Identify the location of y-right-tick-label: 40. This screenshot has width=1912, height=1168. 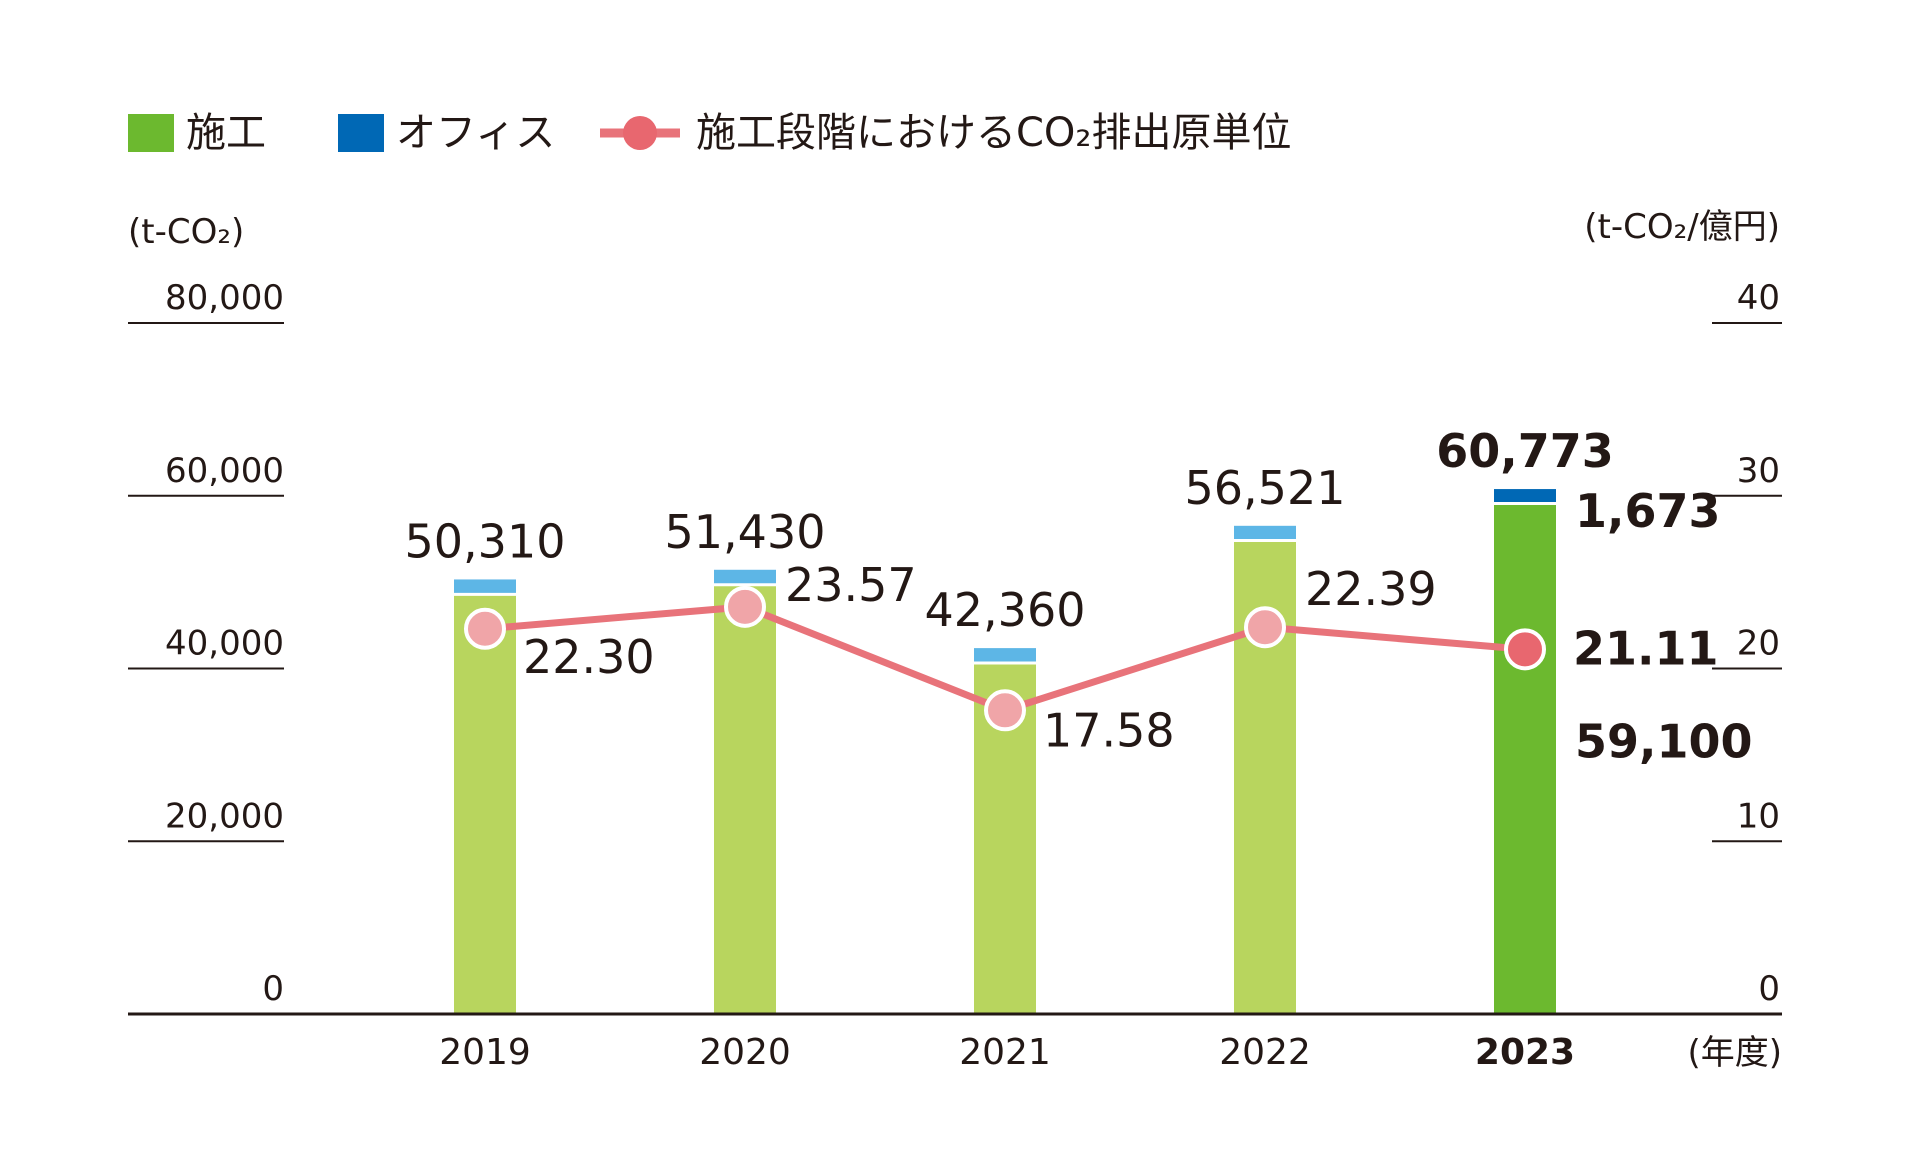
(1758, 298).